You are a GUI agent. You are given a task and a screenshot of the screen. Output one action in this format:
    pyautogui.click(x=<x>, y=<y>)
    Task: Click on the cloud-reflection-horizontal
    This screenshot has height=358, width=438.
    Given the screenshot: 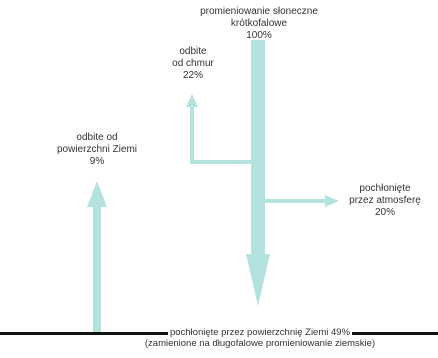 What is the action you would take?
    pyautogui.click(x=221, y=162)
    